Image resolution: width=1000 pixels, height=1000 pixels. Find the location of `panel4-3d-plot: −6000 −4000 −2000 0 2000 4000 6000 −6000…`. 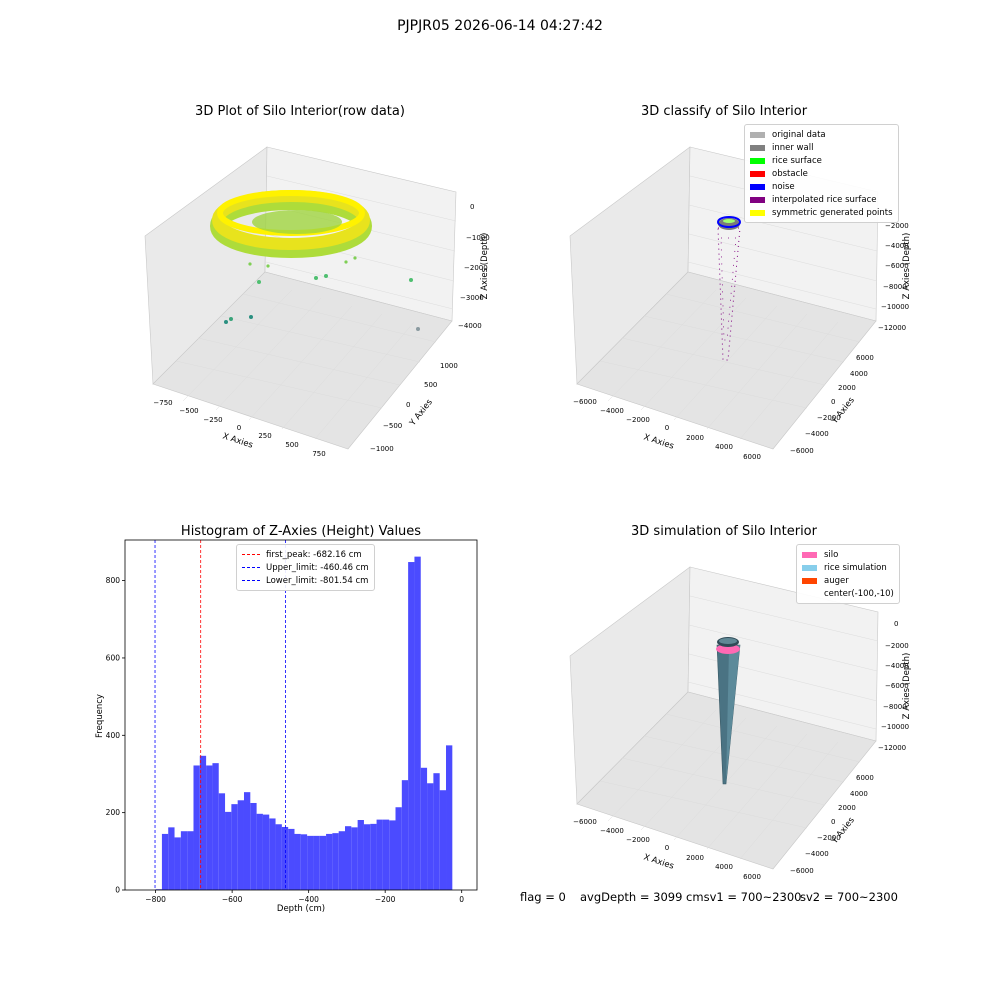

panel4-3d-plot: −6000 −4000 −2000 0 2000 4000 6000 −6000… is located at coordinates (740, 723).